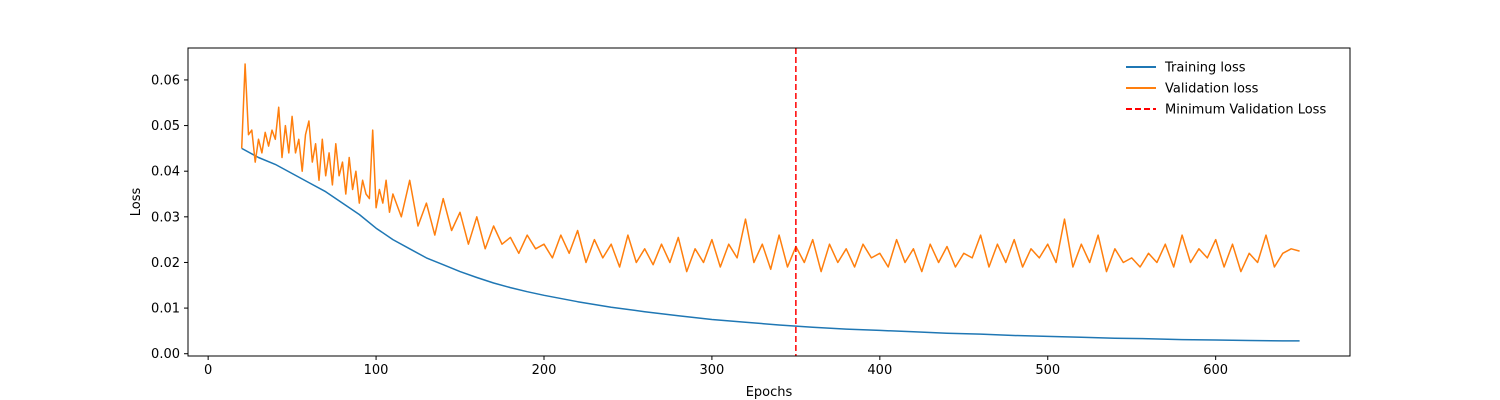  Describe the element at coordinates (165, 126) in the screenshot. I see `y-tick-label: 0.05` at that location.